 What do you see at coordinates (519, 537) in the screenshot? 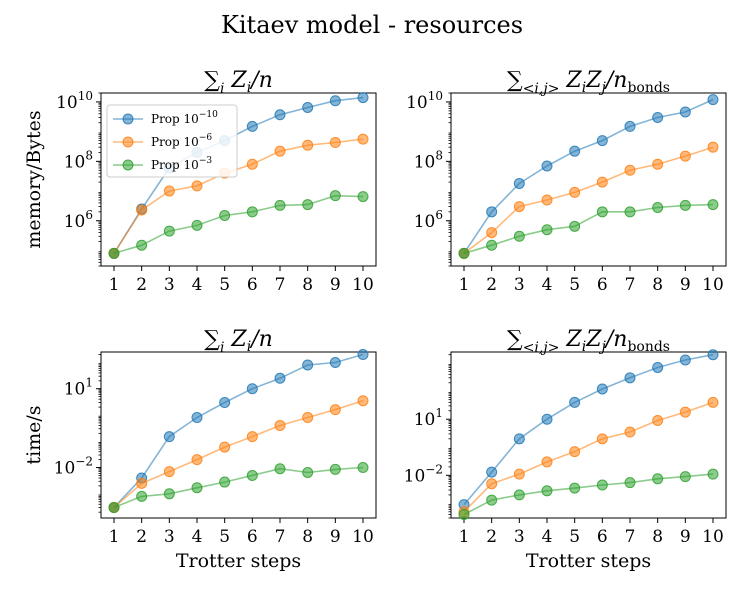
I see `x-tick-label: 3` at bounding box center [519, 537].